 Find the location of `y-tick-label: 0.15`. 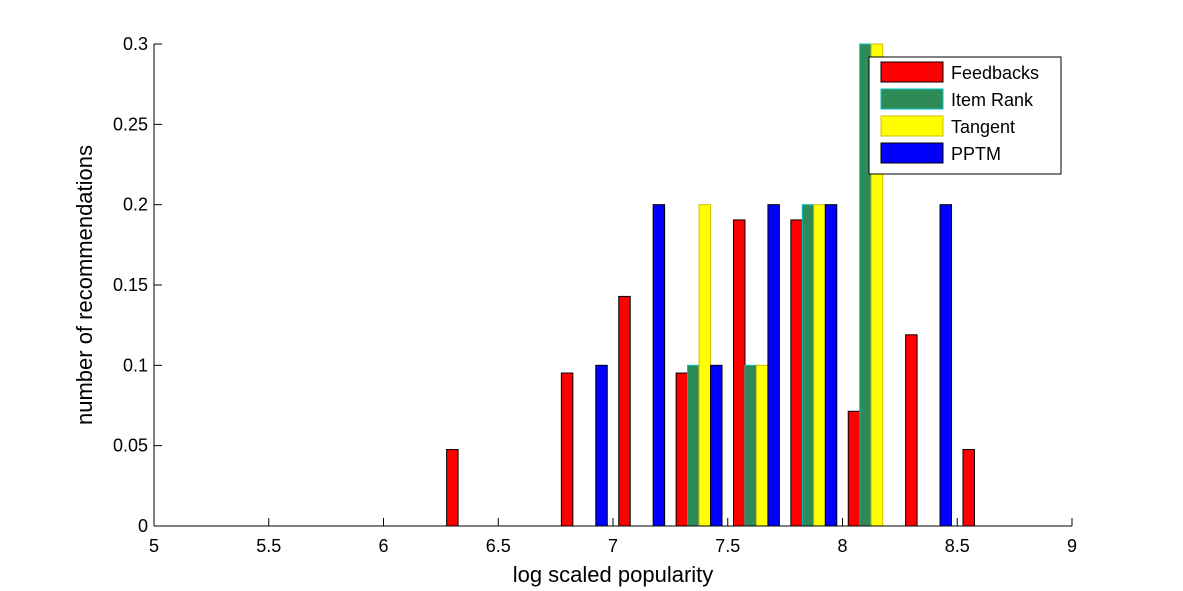

y-tick-label: 0.15 is located at coordinates (130, 285).